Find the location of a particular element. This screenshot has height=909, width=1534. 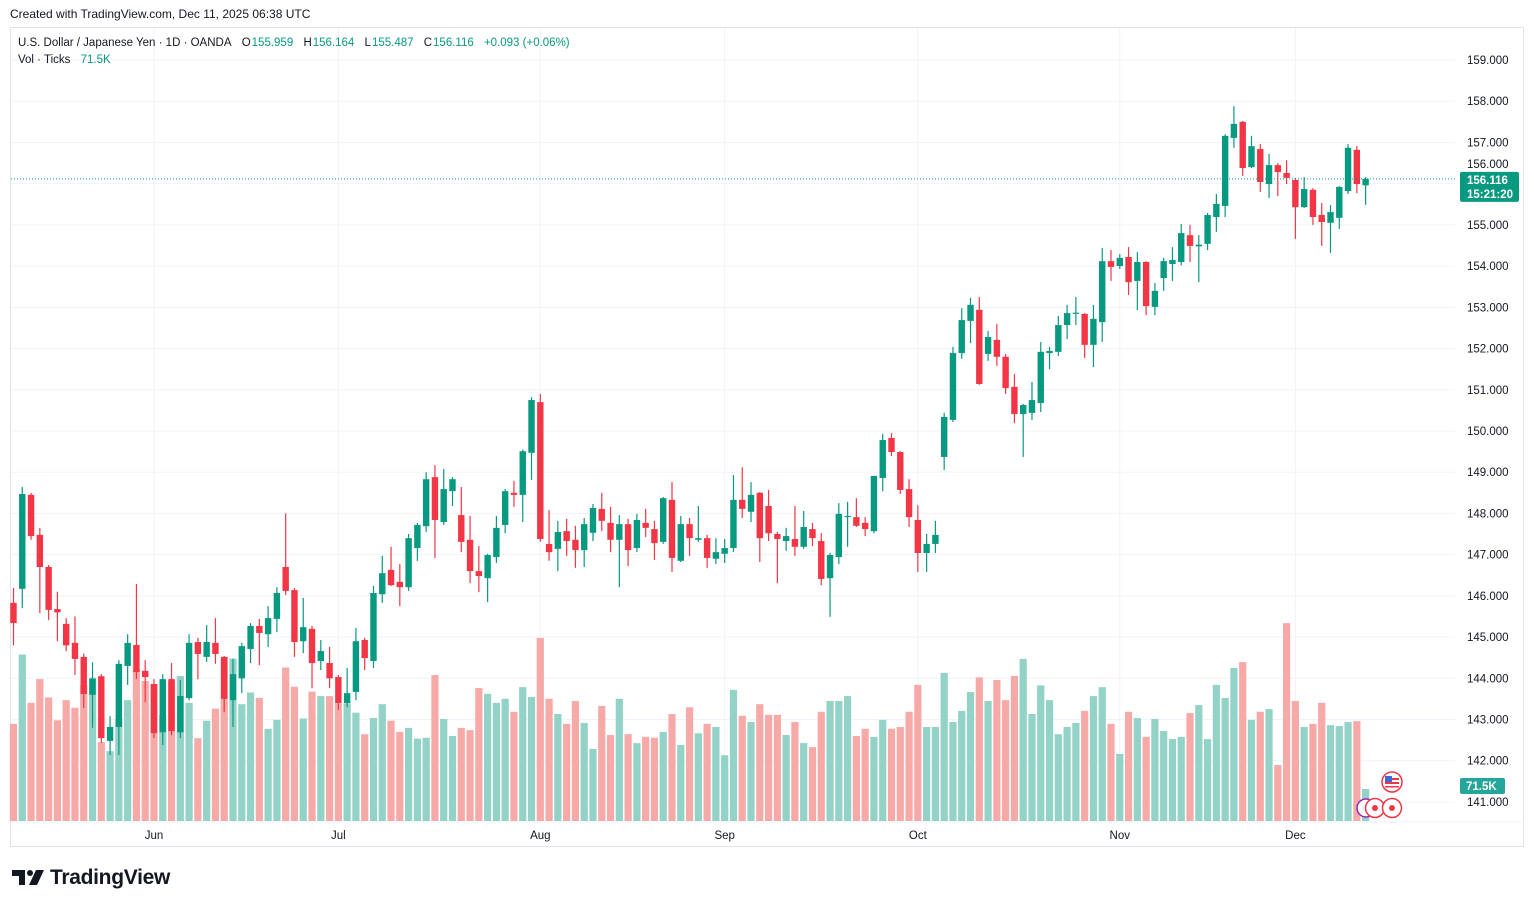

time-axis: Jun Jul Aug Sep Oct Nov Dec is located at coordinates (725, 836).